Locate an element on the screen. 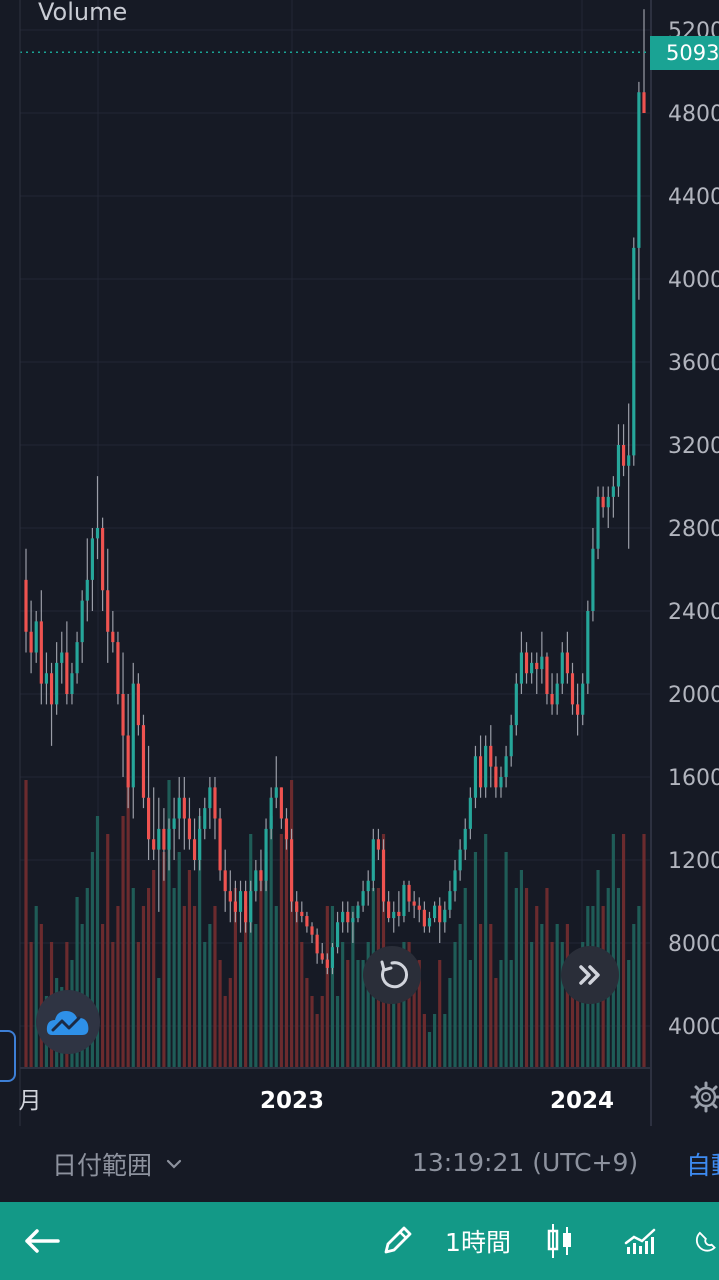 This screenshot has width=719, height=1280. arrow-left-icon is located at coordinates (42, 1241).